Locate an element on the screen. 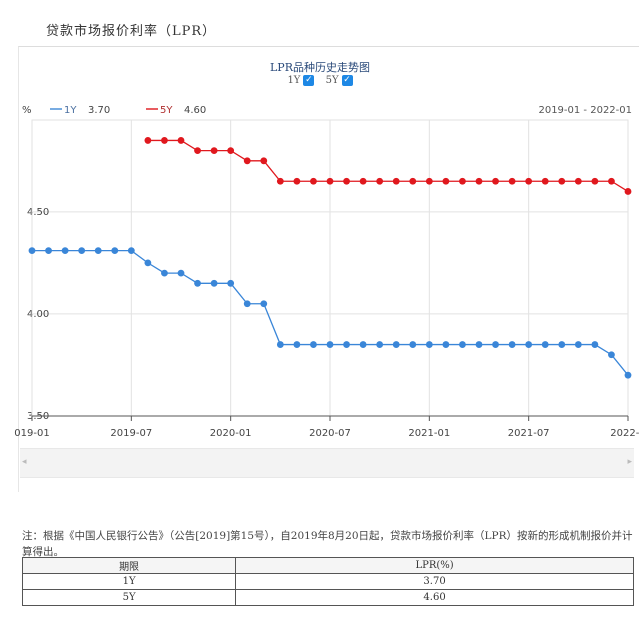 This screenshot has width=640, height=618. y-unit-label: % is located at coordinates (27, 110).